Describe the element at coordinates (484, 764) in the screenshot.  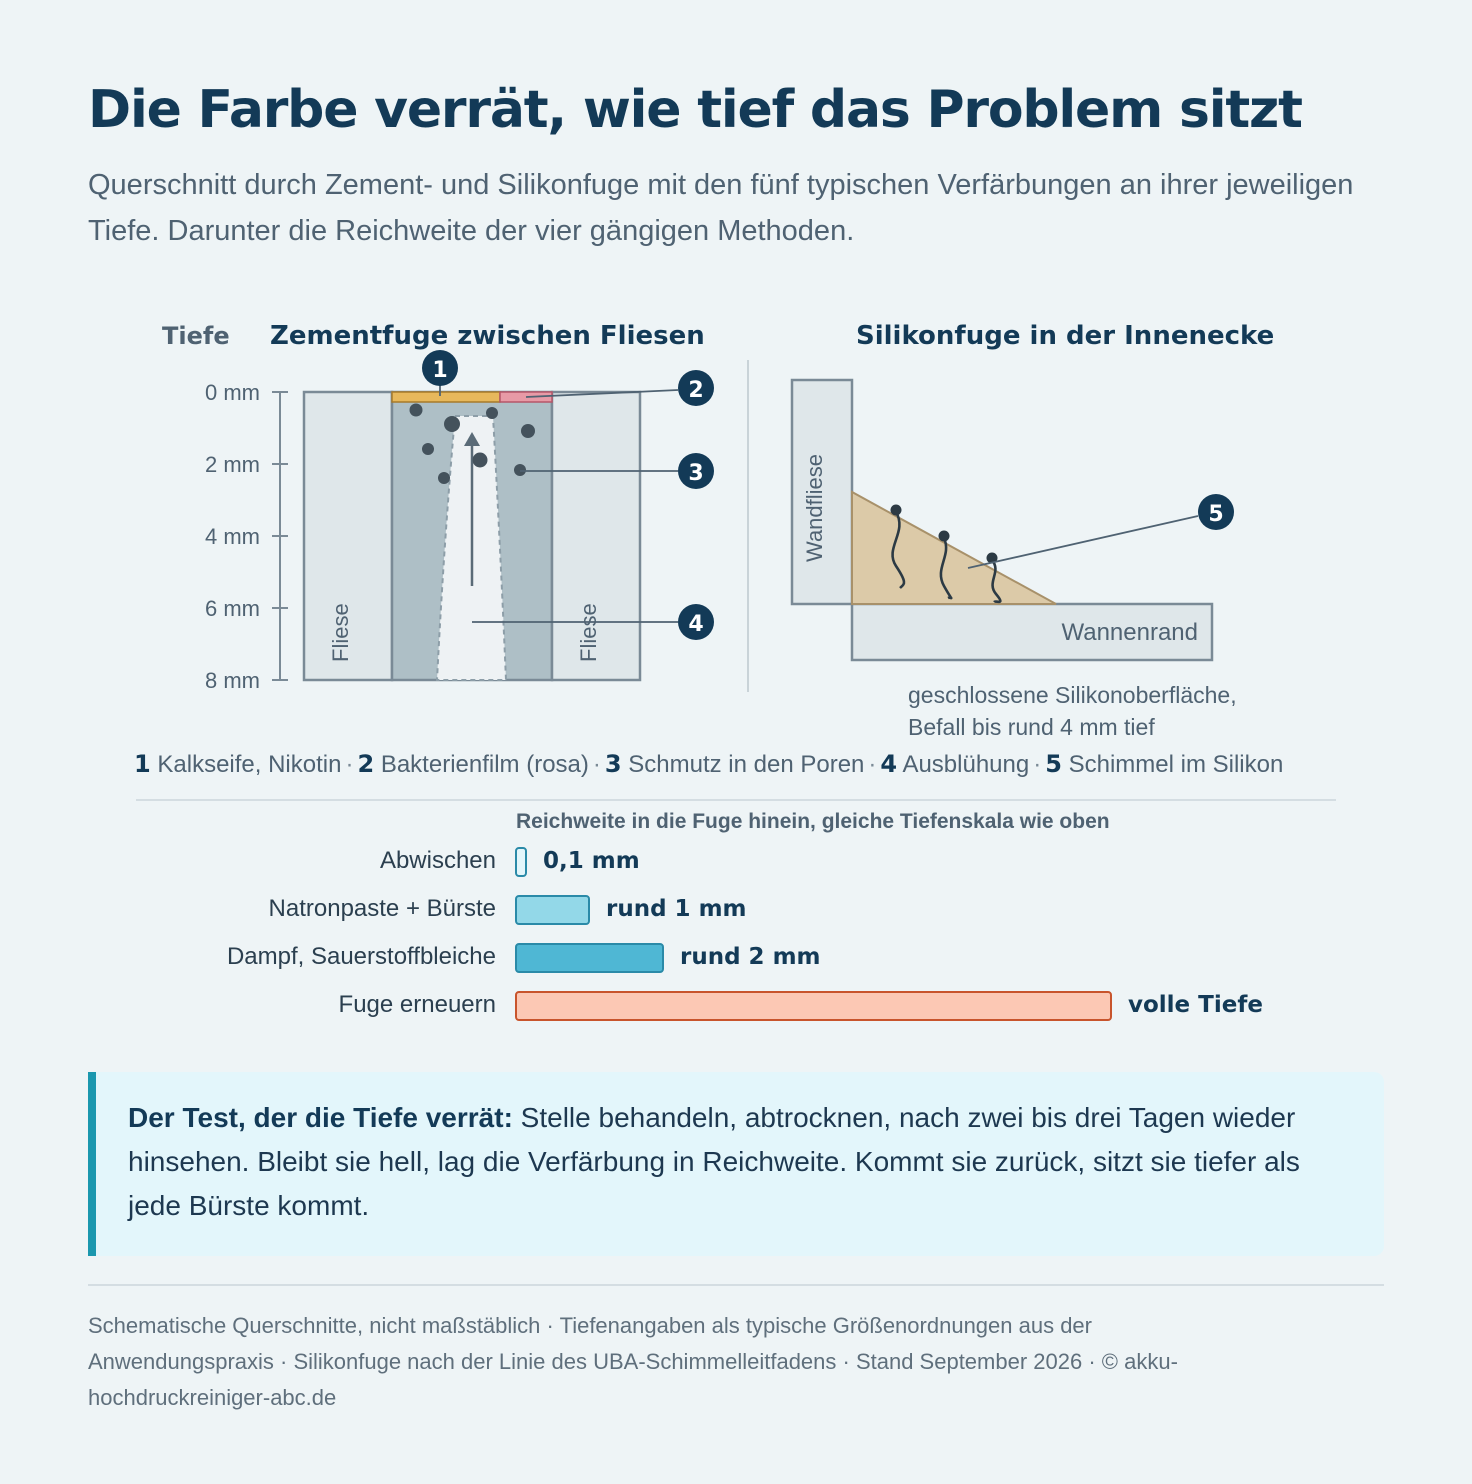
I see `legend-text: Bakterienfilm (rosa)` at that location.